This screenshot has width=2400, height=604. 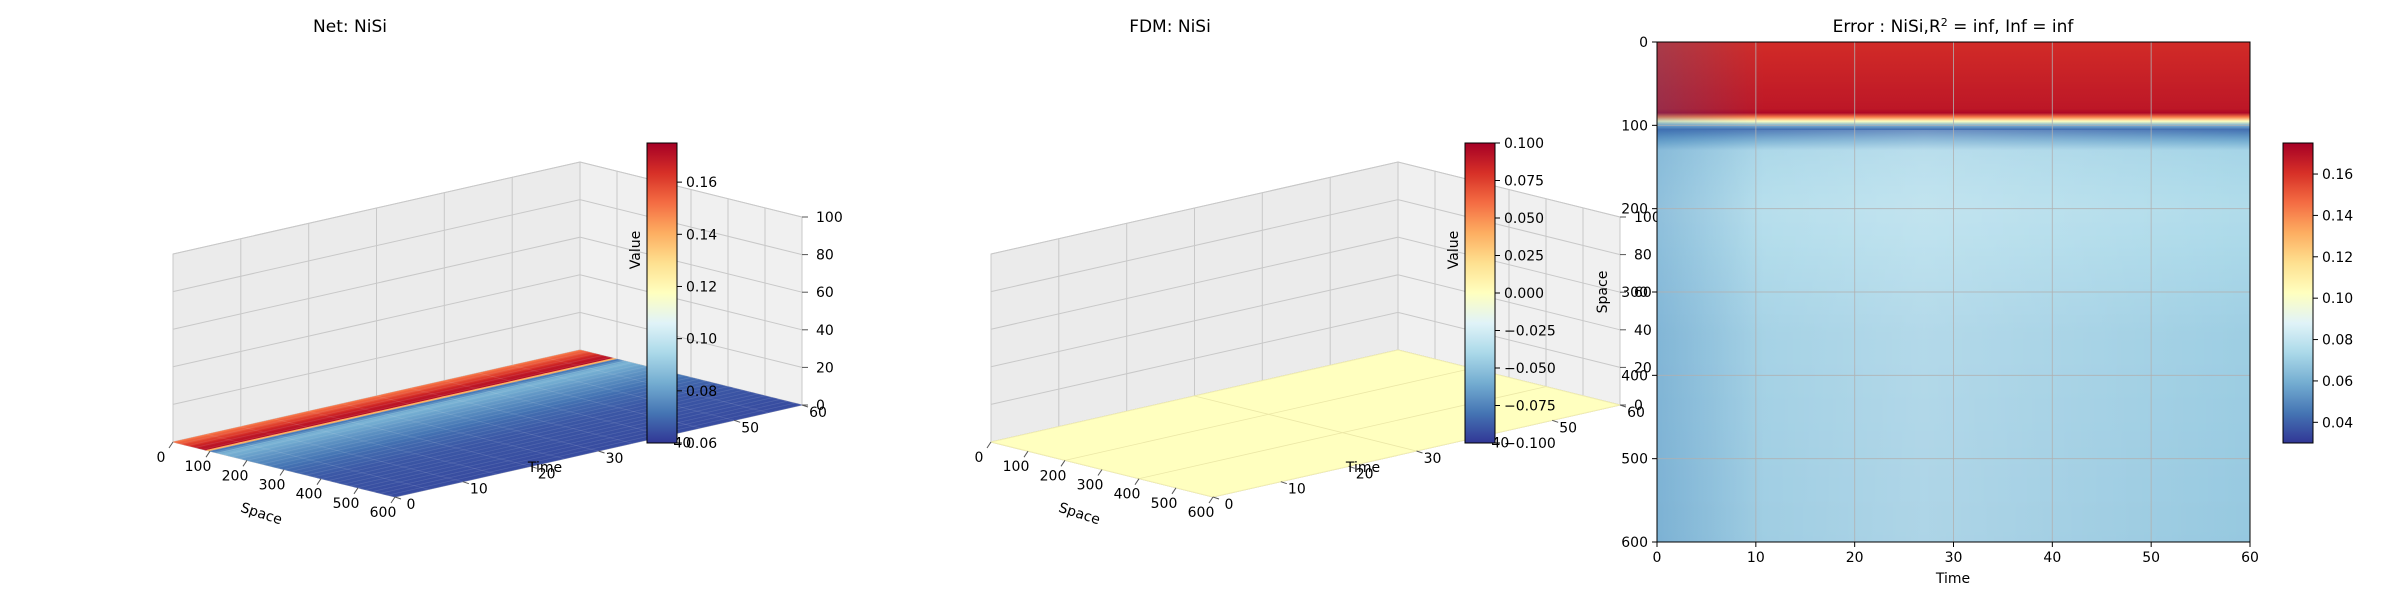 I want to click on z-tick-label: 100, so click(x=829, y=218).